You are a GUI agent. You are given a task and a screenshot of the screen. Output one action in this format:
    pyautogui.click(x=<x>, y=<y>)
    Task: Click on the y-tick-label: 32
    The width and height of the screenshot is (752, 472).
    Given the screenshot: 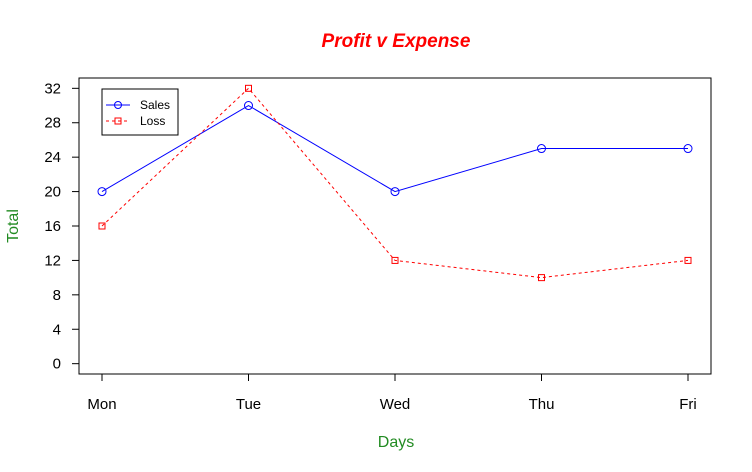 What is the action you would take?
    pyautogui.click(x=52, y=88)
    